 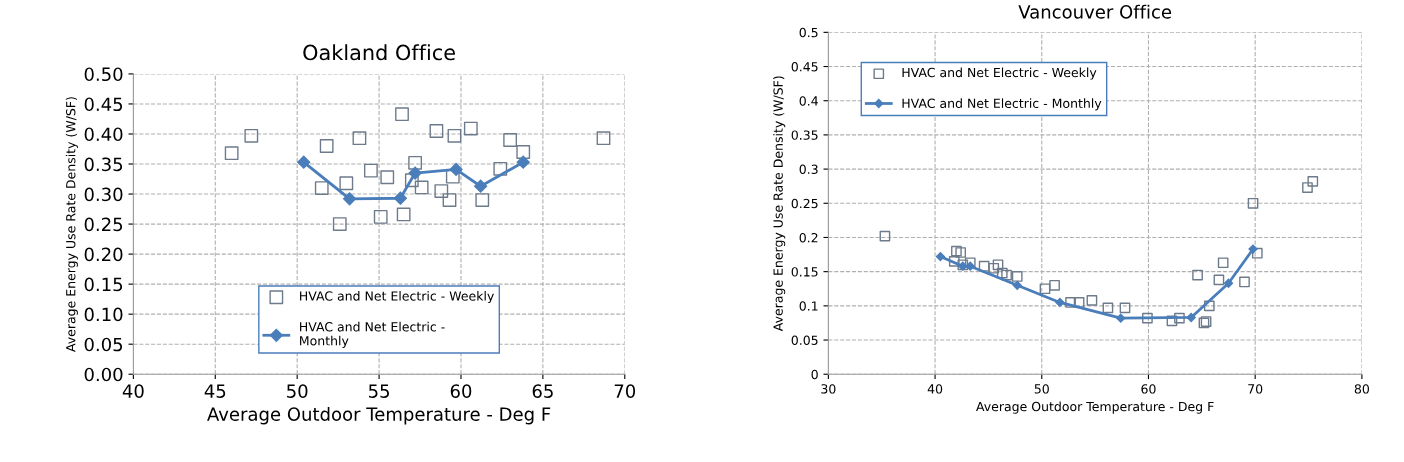 I want to click on x-tick-label: 65, so click(x=542, y=391).